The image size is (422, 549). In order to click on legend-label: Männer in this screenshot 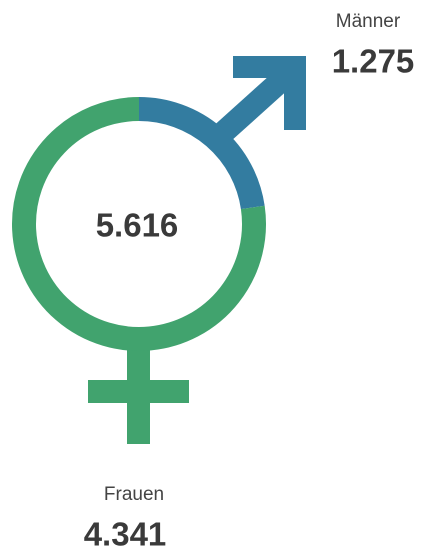, I will do `click(368, 21)`.